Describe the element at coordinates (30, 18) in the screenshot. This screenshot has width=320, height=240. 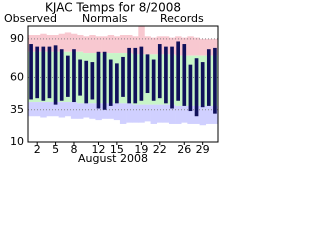
I see `legend-entry: Observed` at that location.